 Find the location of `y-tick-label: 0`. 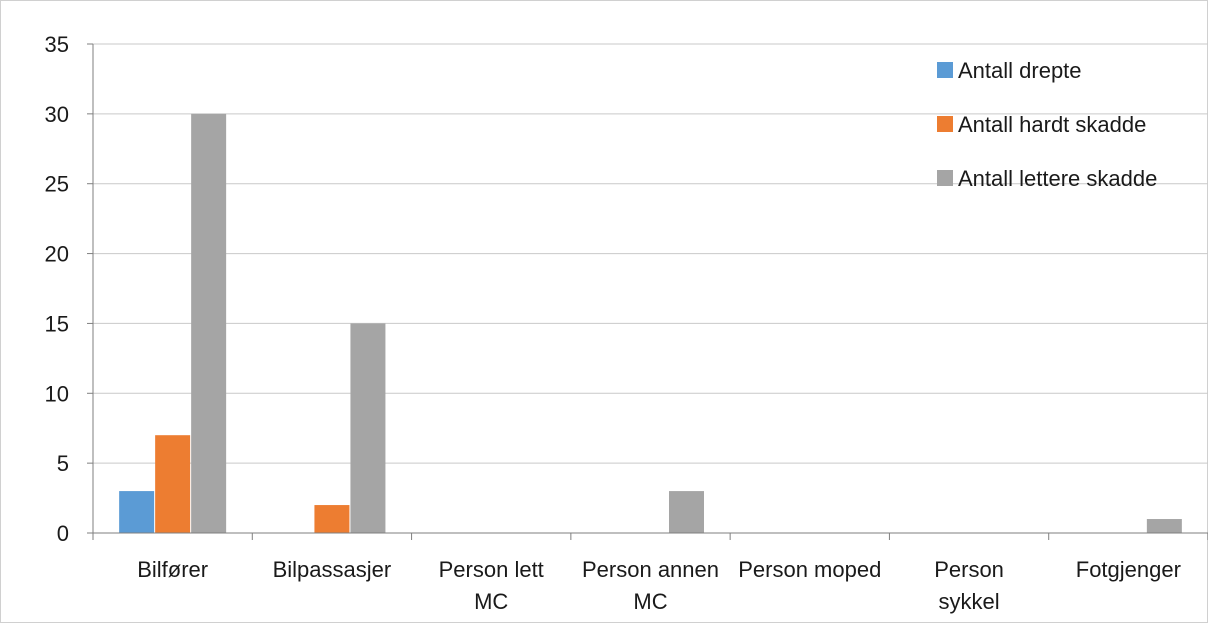

y-tick-label: 0 is located at coordinates (63, 533).